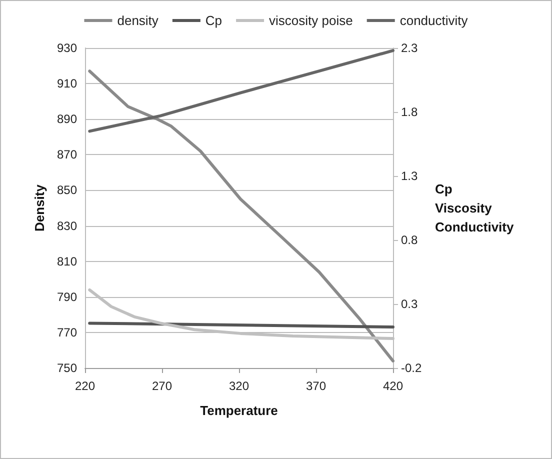 The height and width of the screenshot is (459, 552). What do you see at coordinates (162, 386) in the screenshot?
I see `x-tick-label: 270` at bounding box center [162, 386].